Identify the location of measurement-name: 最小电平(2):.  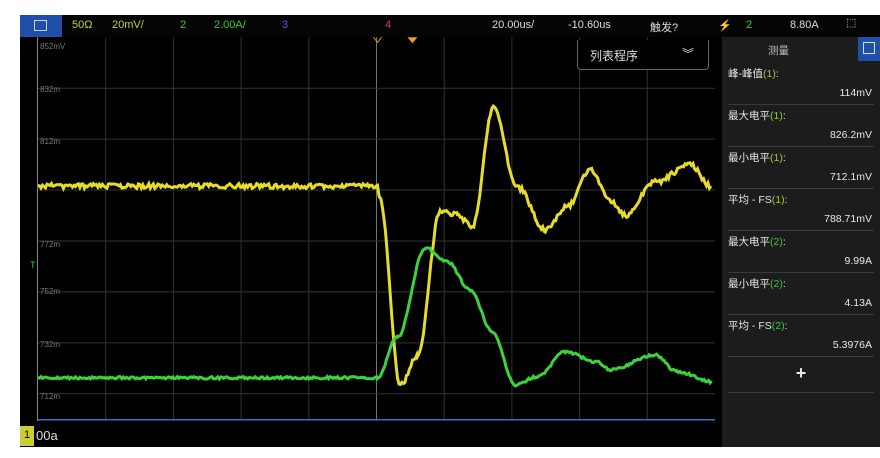
(757, 283).